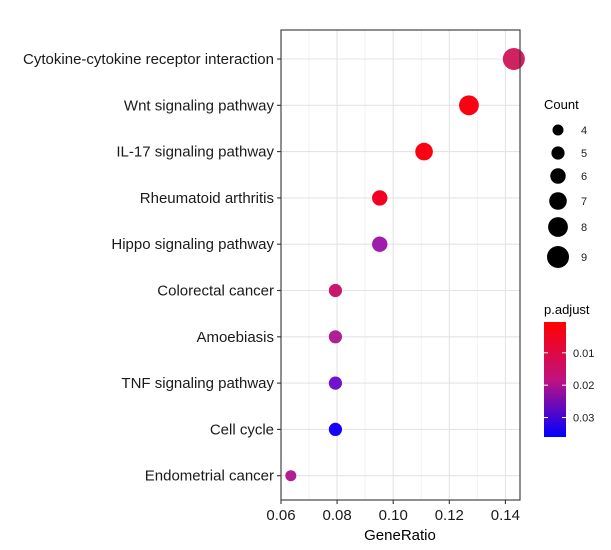 The height and width of the screenshot is (550, 611). What do you see at coordinates (207, 198) in the screenshot?
I see `y-tick-label: Rheumatoid arthritis` at bounding box center [207, 198].